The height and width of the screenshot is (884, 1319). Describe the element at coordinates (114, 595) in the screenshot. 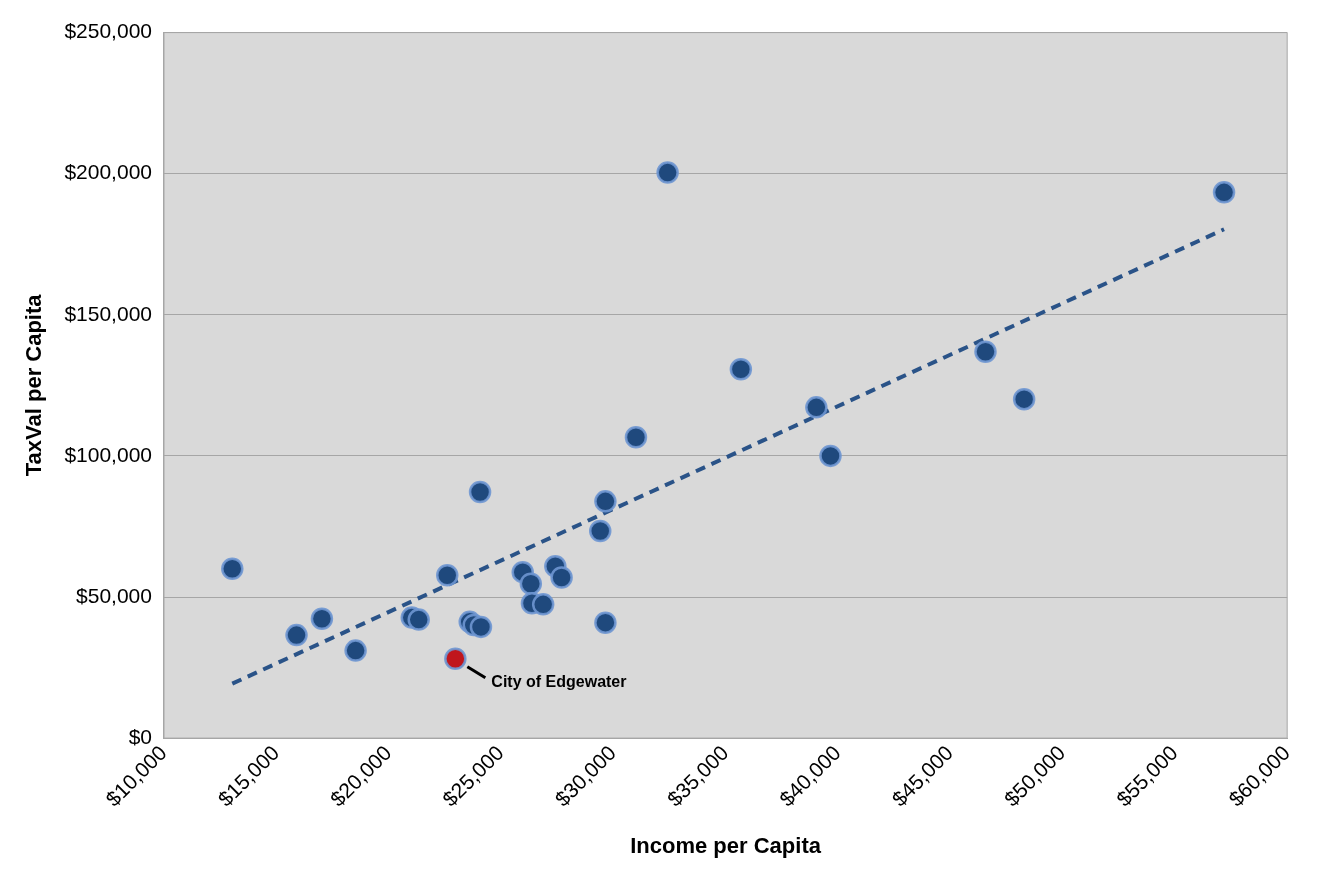

I see `y-tick-label: $50,000` at that location.